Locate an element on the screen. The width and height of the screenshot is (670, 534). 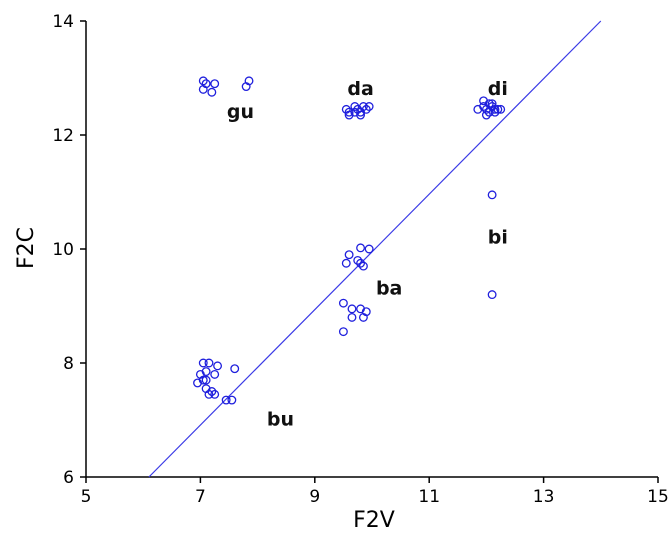
x-tick-label: 5 is located at coordinates (86, 497).